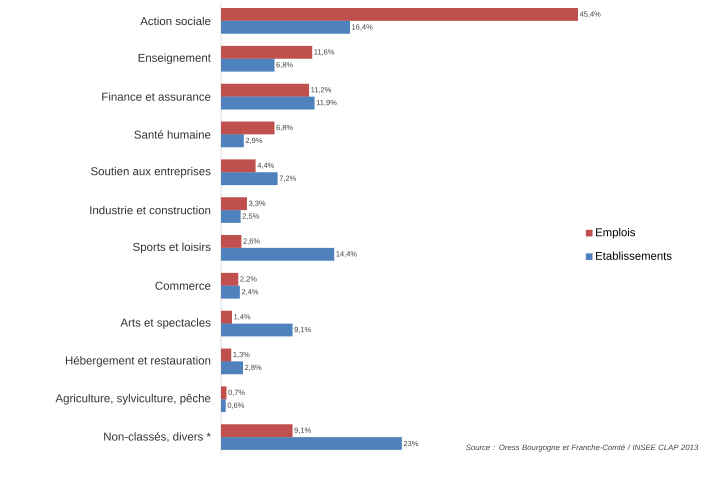 The image size is (704, 477). What do you see at coordinates (172, 248) in the screenshot?
I see `y-tick-label: Sports et loisirs` at bounding box center [172, 248].